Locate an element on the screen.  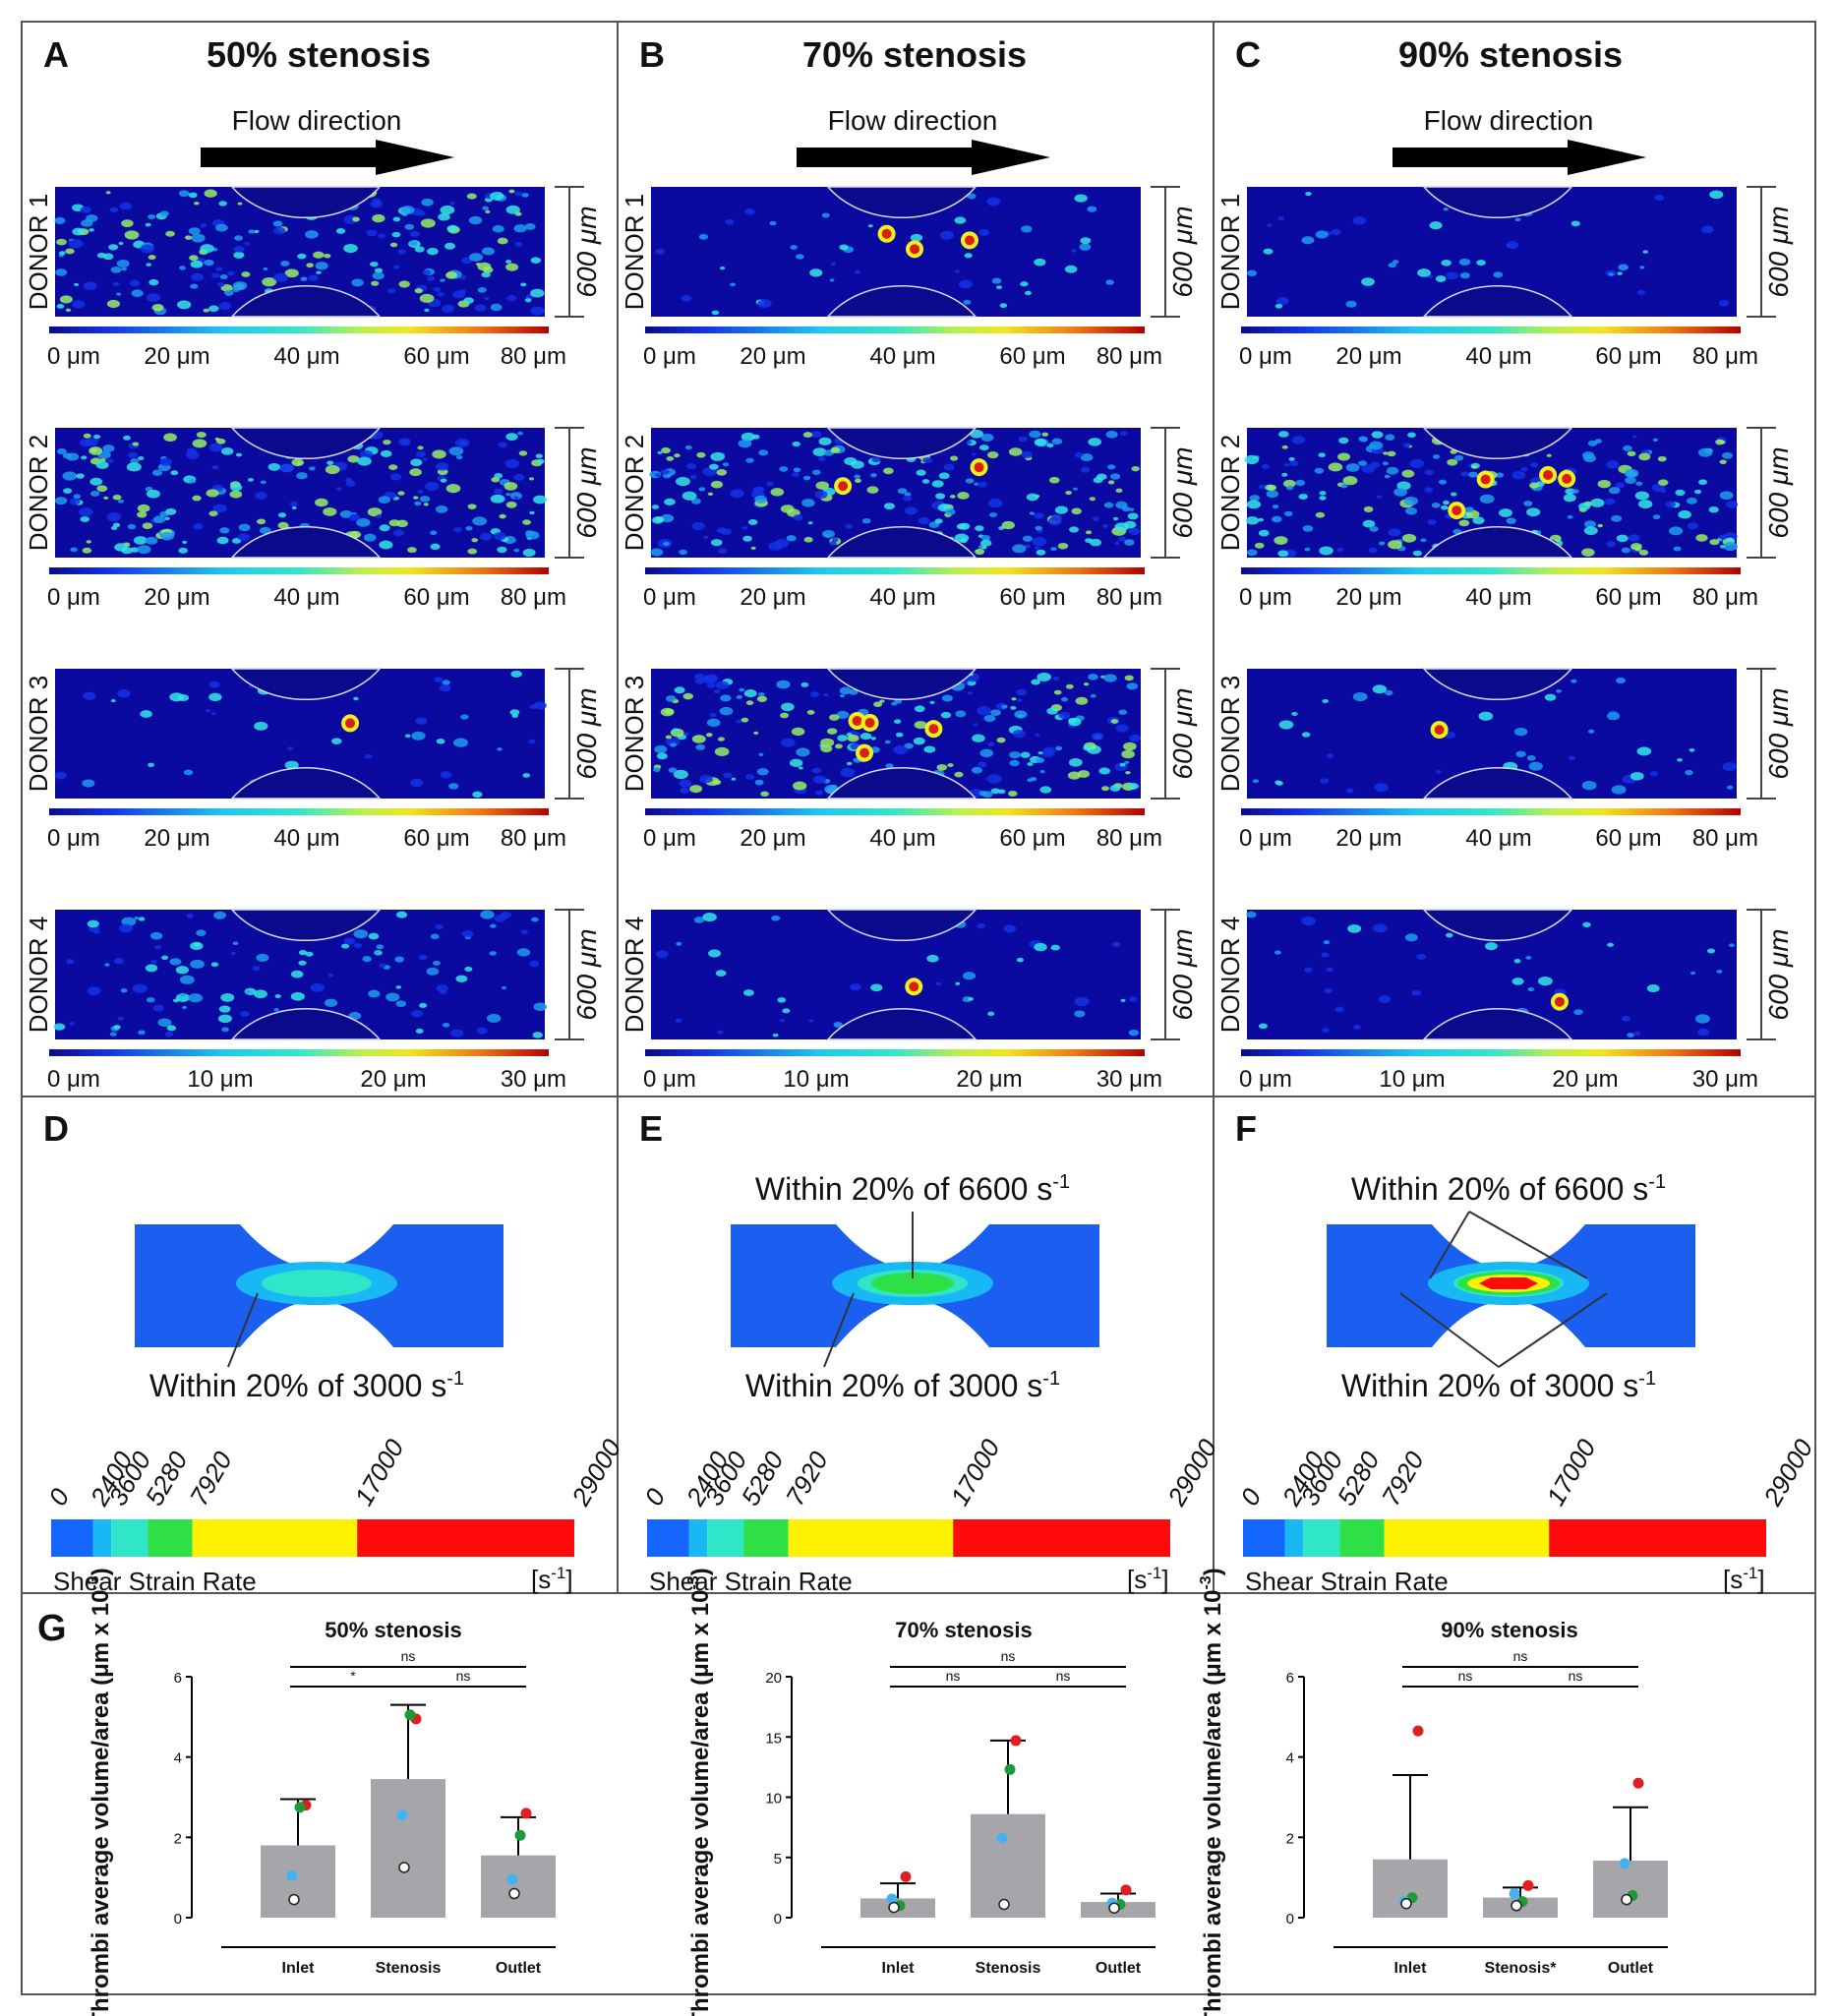
flow-arrow-shaft is located at coordinates (1481, 157).